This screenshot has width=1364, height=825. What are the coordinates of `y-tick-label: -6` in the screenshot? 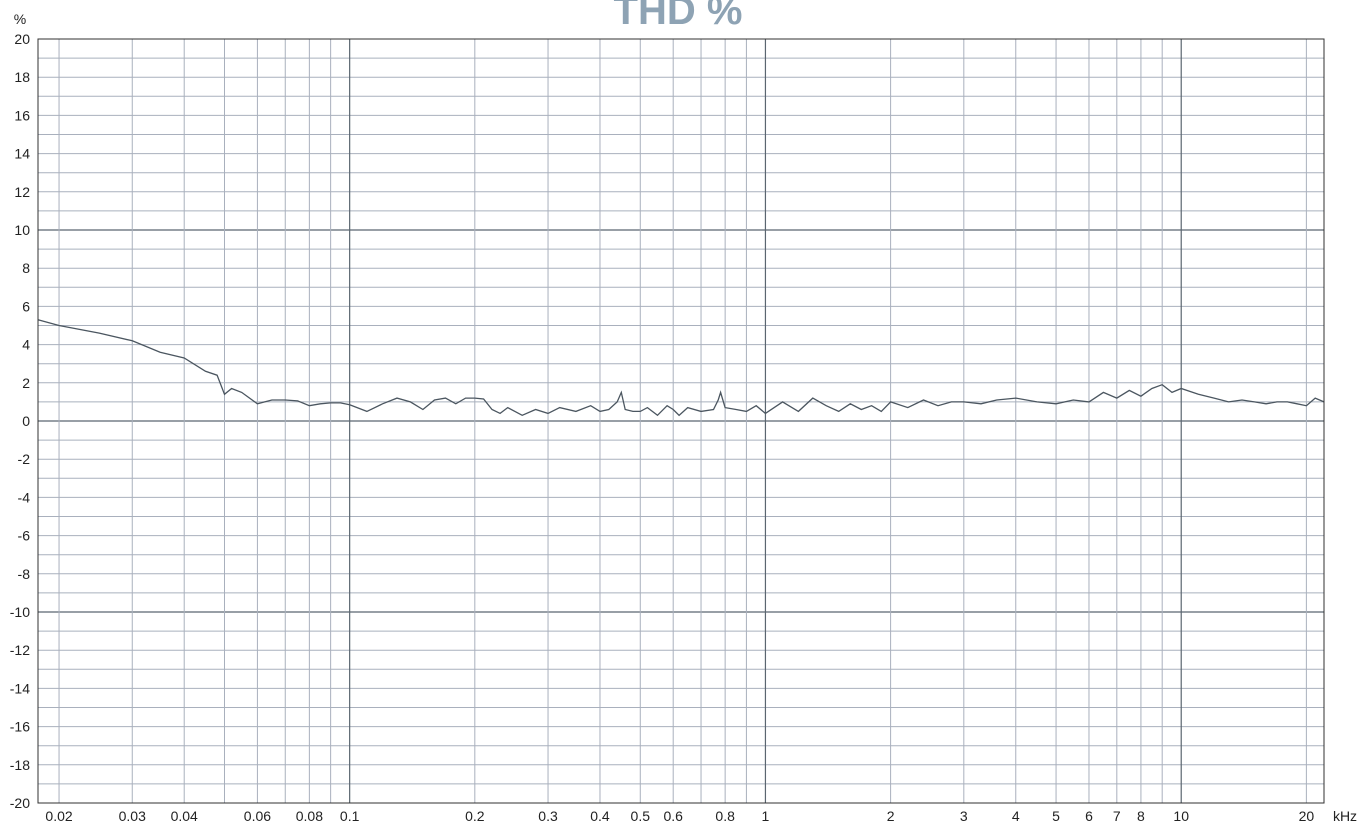 It's located at (24, 536).